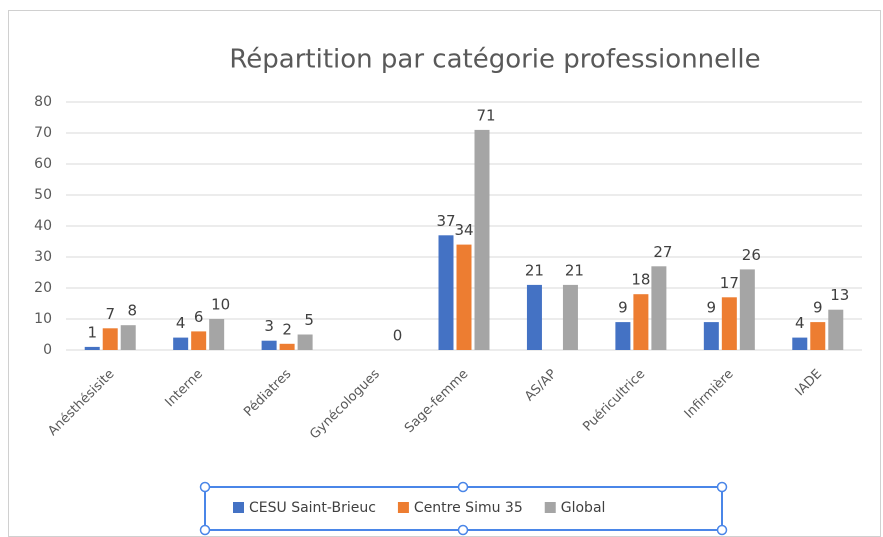  I want to click on legend-label: Global, so click(583, 508).